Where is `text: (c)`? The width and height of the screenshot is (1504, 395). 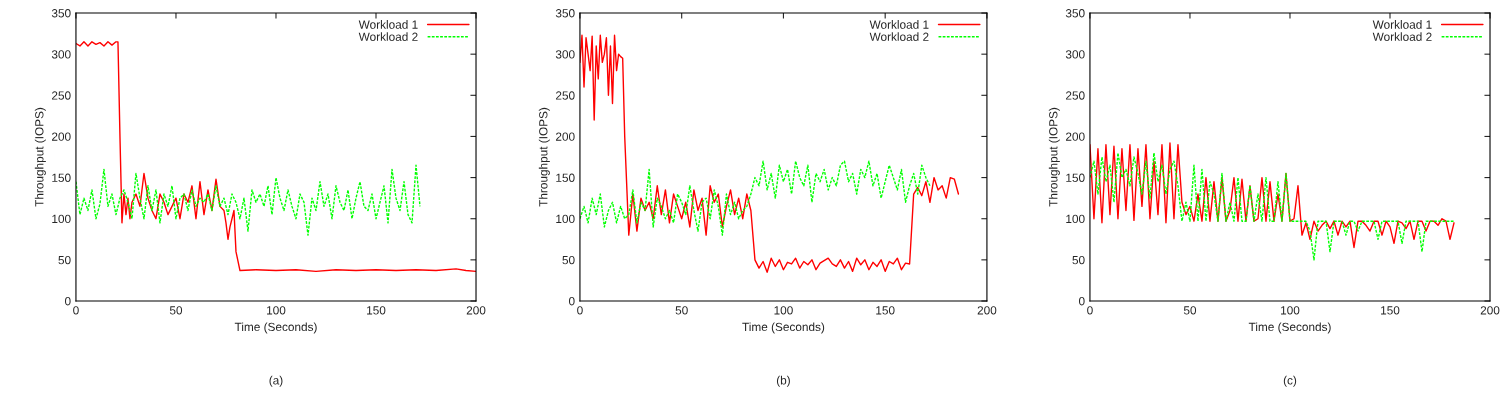
text: (c) is located at coordinates (1290, 381).